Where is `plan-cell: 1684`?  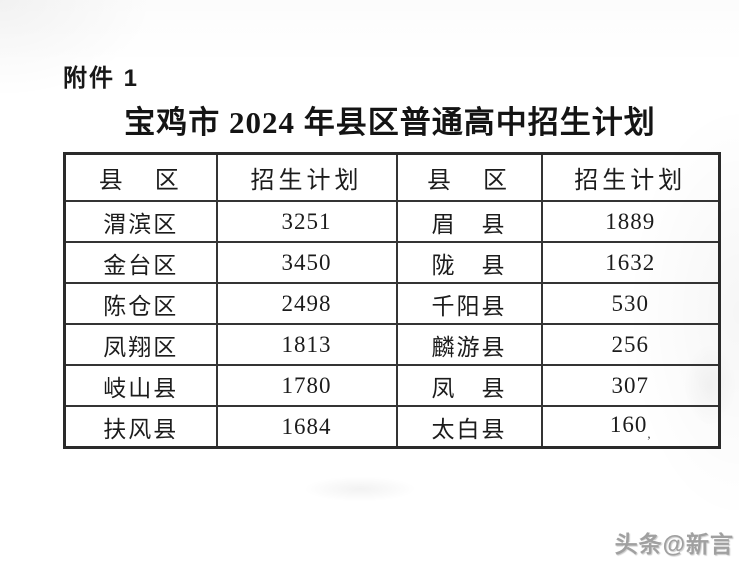 plan-cell: 1684 is located at coordinates (306, 427).